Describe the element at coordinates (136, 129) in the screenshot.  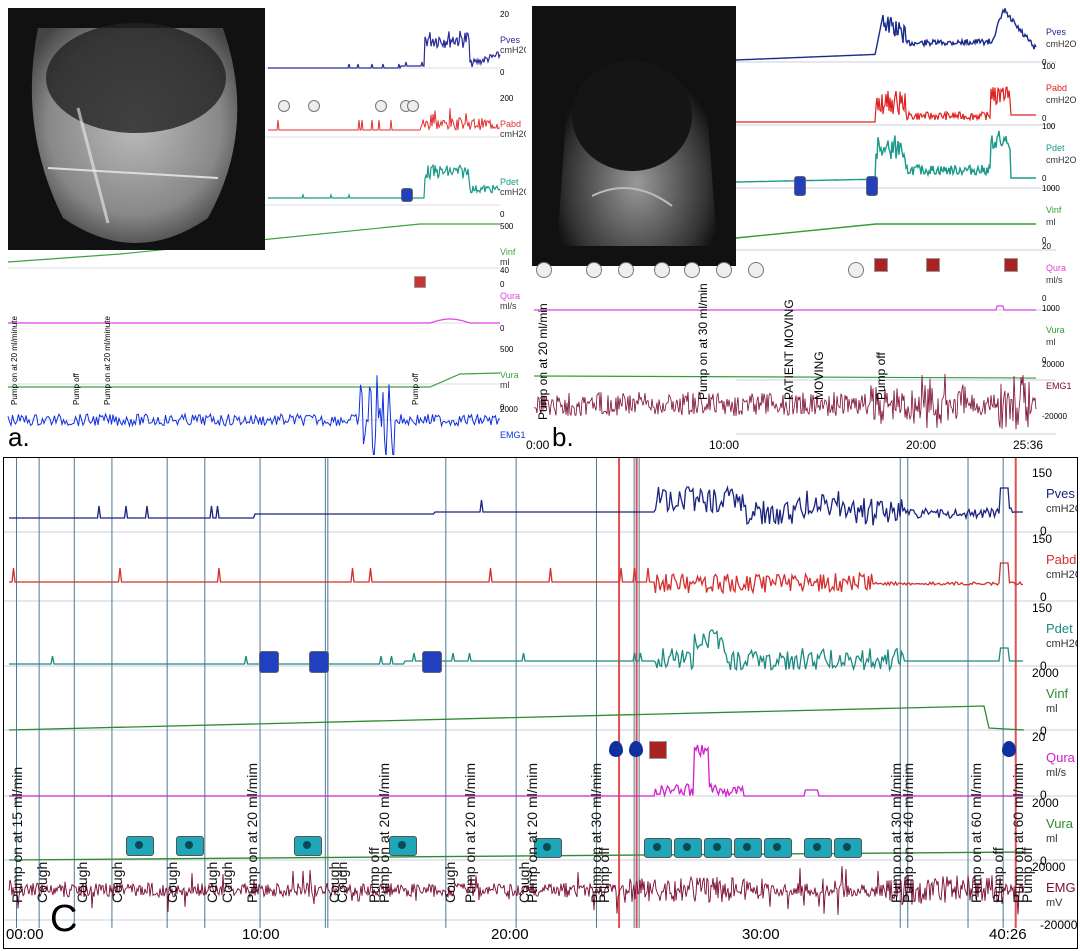
I see `fluoroscopy-image-a` at that location.